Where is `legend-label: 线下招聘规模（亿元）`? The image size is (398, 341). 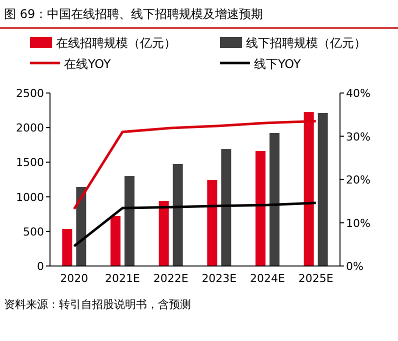 legend-label: 线下招聘规模（亿元） is located at coordinates (306, 43).